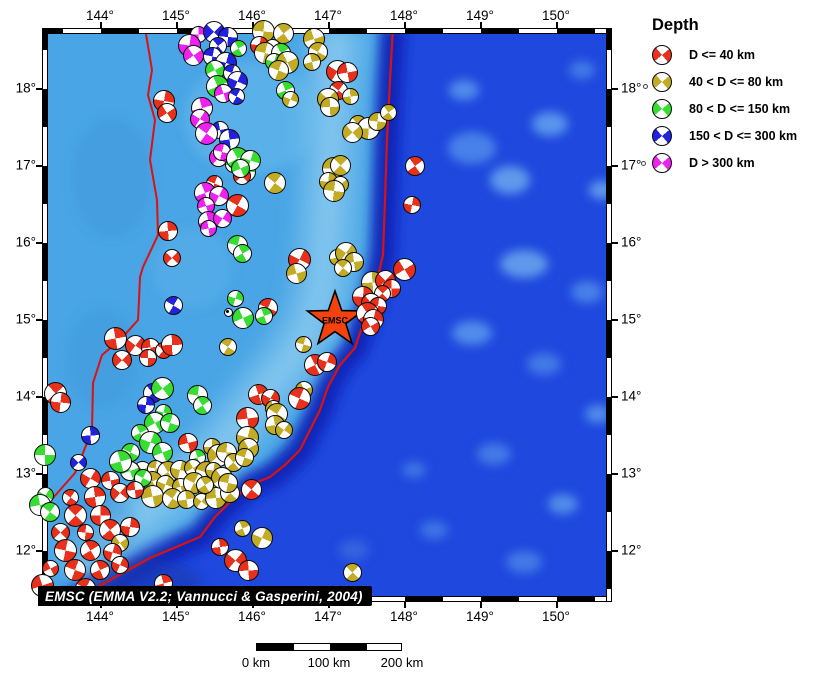  What do you see at coordinates (329, 647) in the screenshot?
I see `scale-bar-box` at bounding box center [329, 647].